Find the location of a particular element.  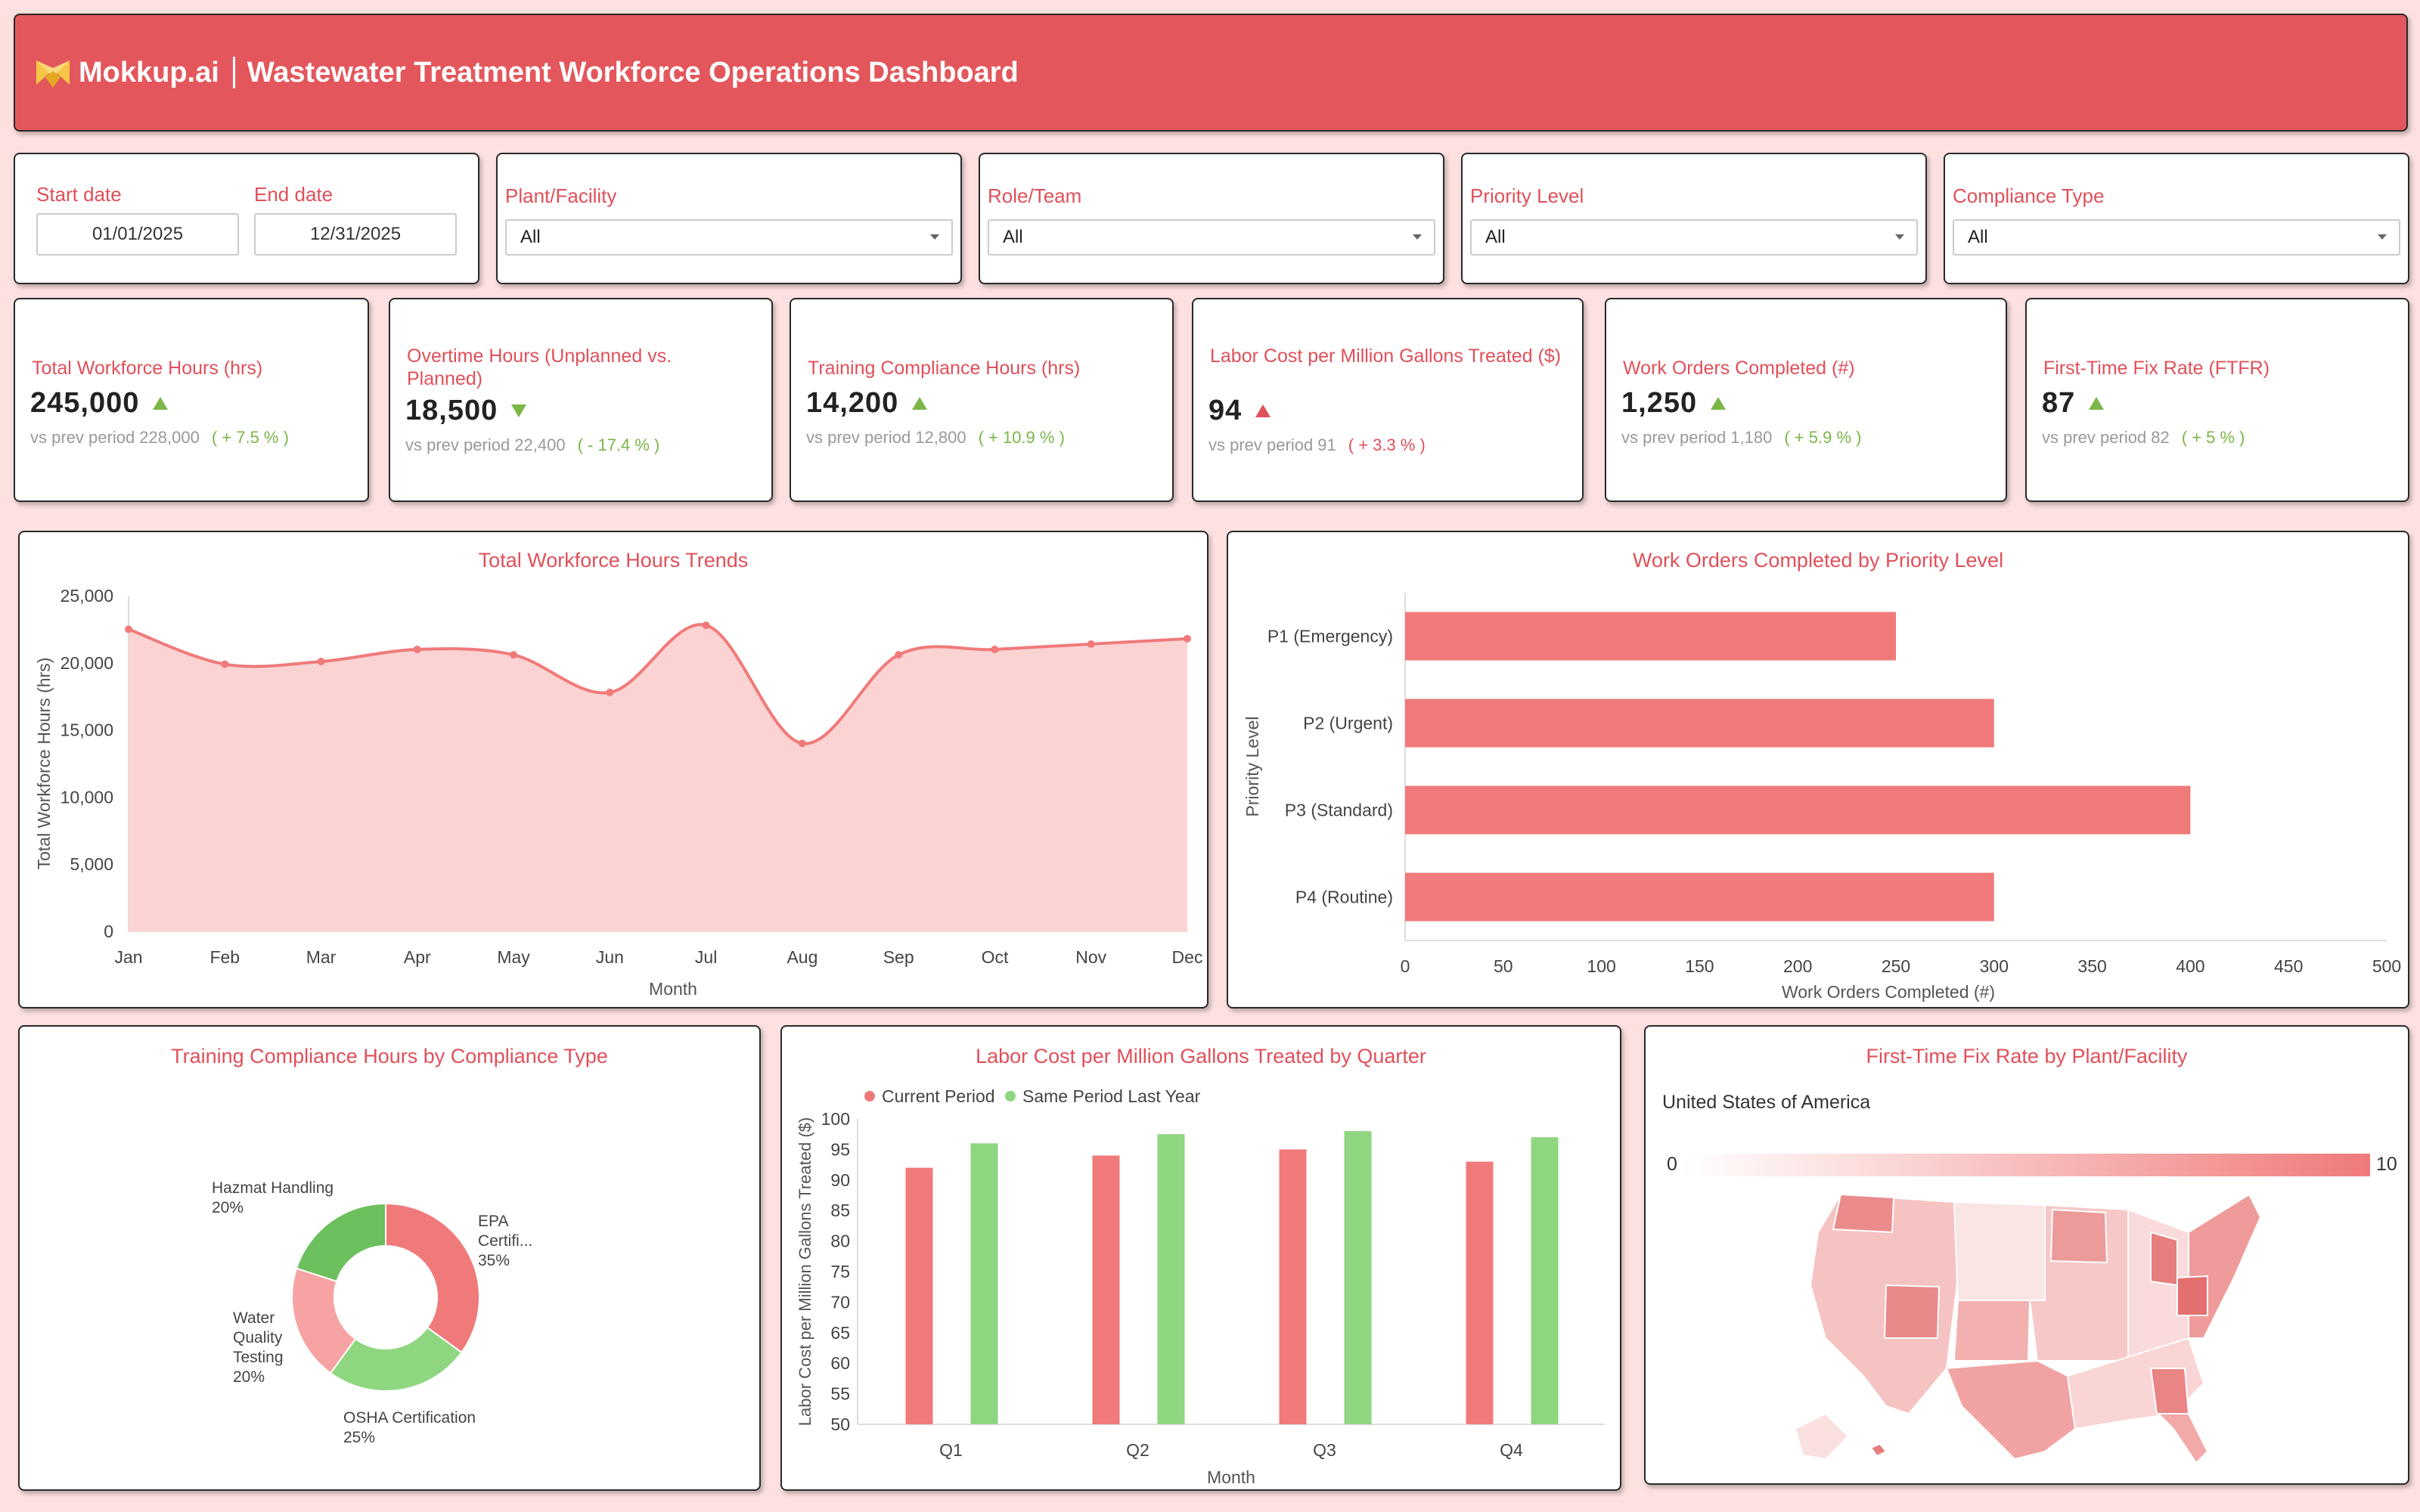

chart-title: Work Orders Completed by Priority Level is located at coordinates (1818, 560).